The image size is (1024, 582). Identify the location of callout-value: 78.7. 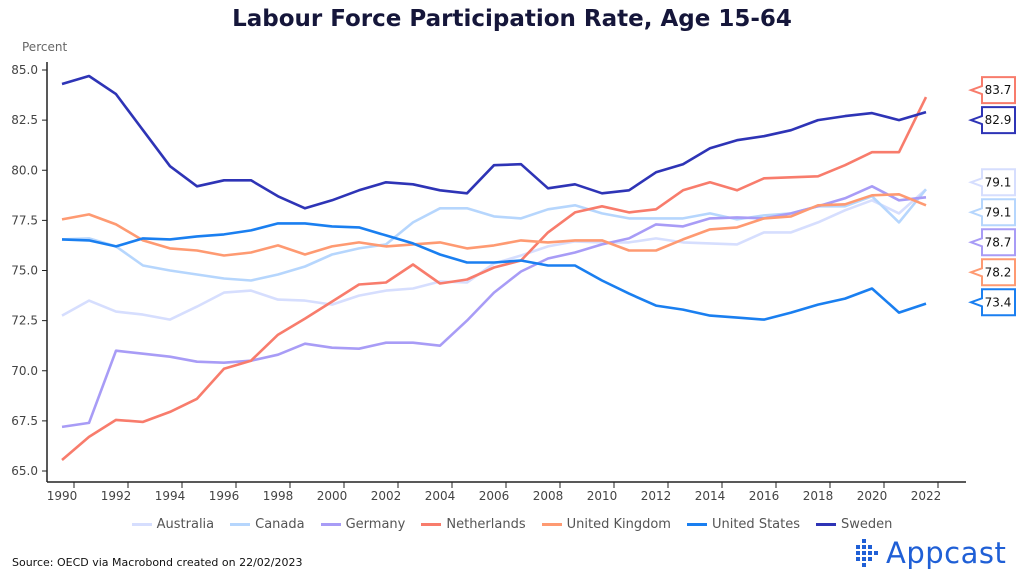
(998, 242).